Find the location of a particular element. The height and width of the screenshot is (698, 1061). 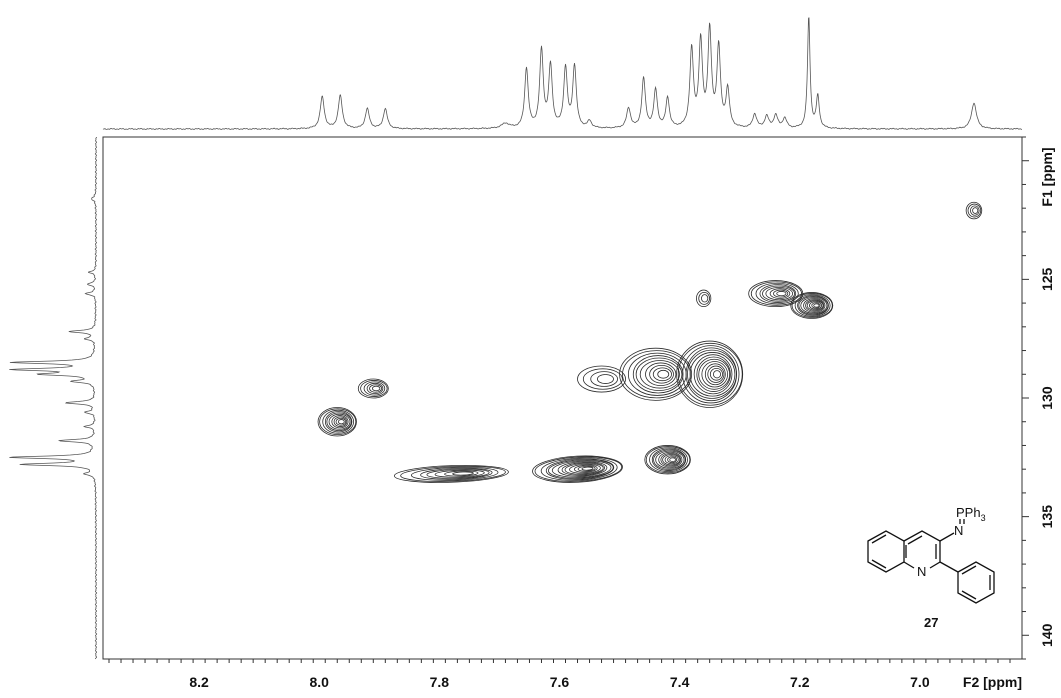

pph3-label: PPh3 is located at coordinates (971, 514).